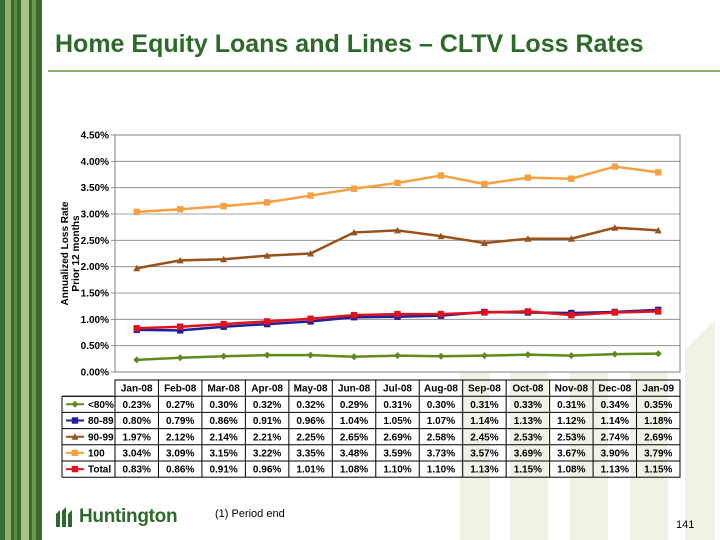 Image resolution: width=720 pixels, height=540 pixels. Describe the element at coordinates (224, 389) in the screenshot. I see `x-tick-label: Mar-08` at that location.